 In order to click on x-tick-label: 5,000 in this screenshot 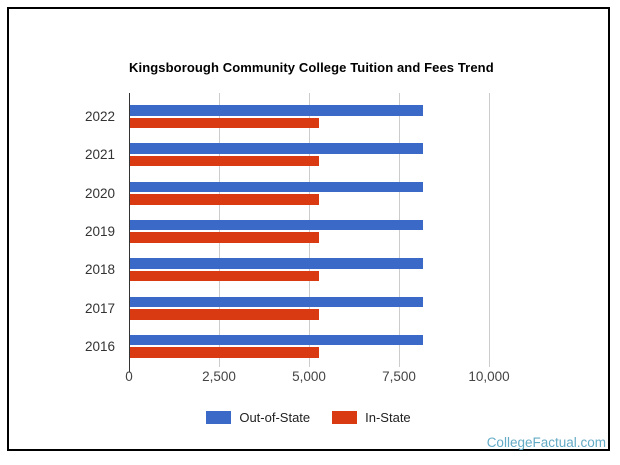, I will do `click(309, 376)`.